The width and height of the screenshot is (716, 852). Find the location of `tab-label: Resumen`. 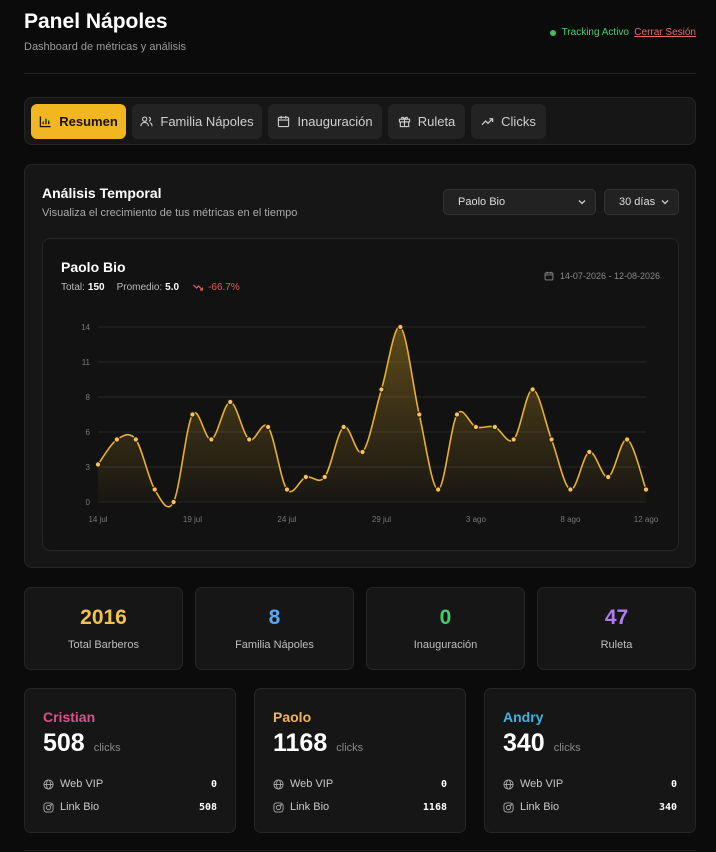

tab-label: Resumen is located at coordinates (88, 121).